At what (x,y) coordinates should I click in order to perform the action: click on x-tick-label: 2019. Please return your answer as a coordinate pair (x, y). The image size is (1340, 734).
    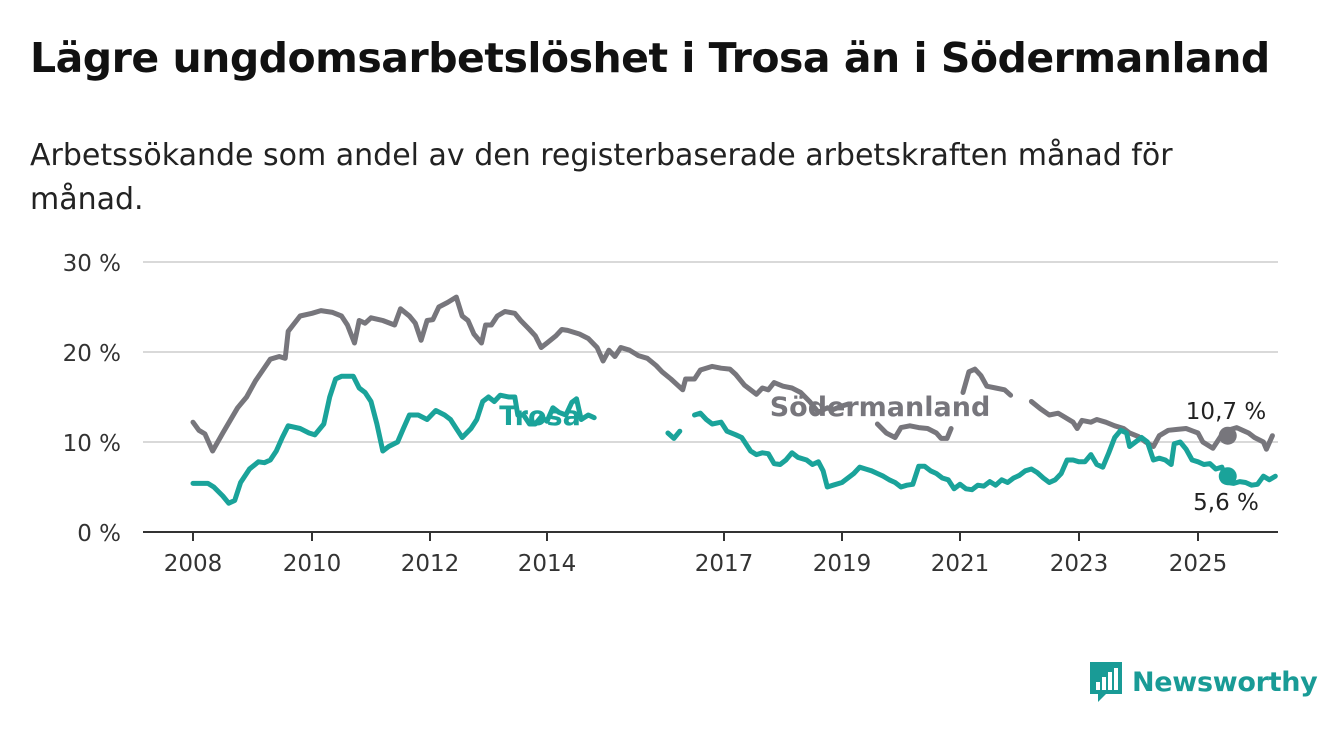
    Looking at the image, I should click on (842, 564).